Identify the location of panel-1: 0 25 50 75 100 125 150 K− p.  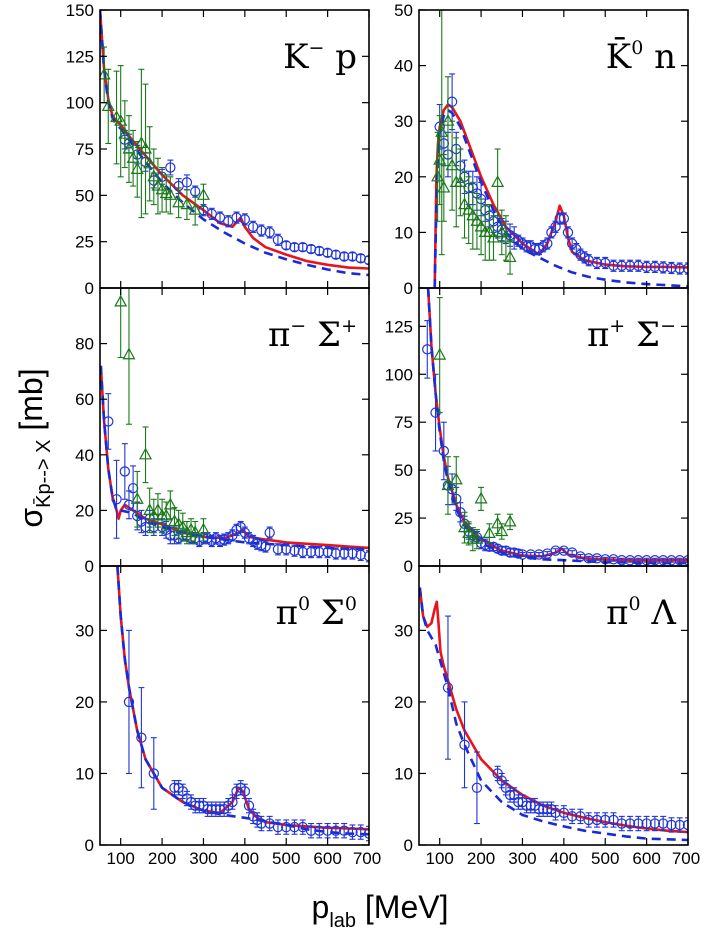
(218, 149).